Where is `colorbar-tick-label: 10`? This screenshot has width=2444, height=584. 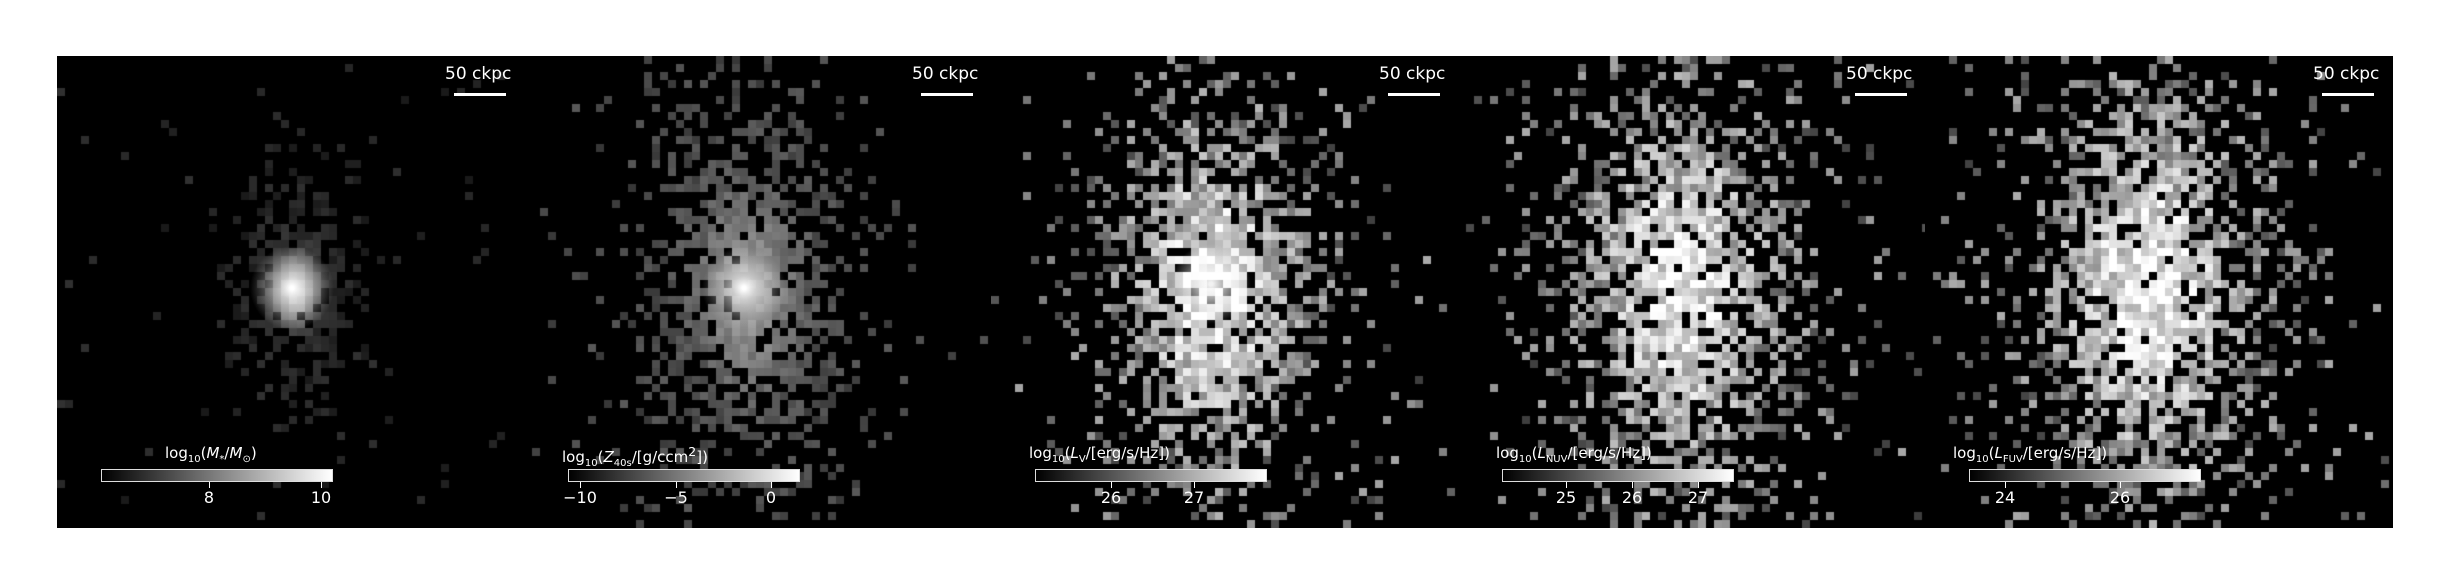
colorbar-tick-label: 10 is located at coordinates (321, 497).